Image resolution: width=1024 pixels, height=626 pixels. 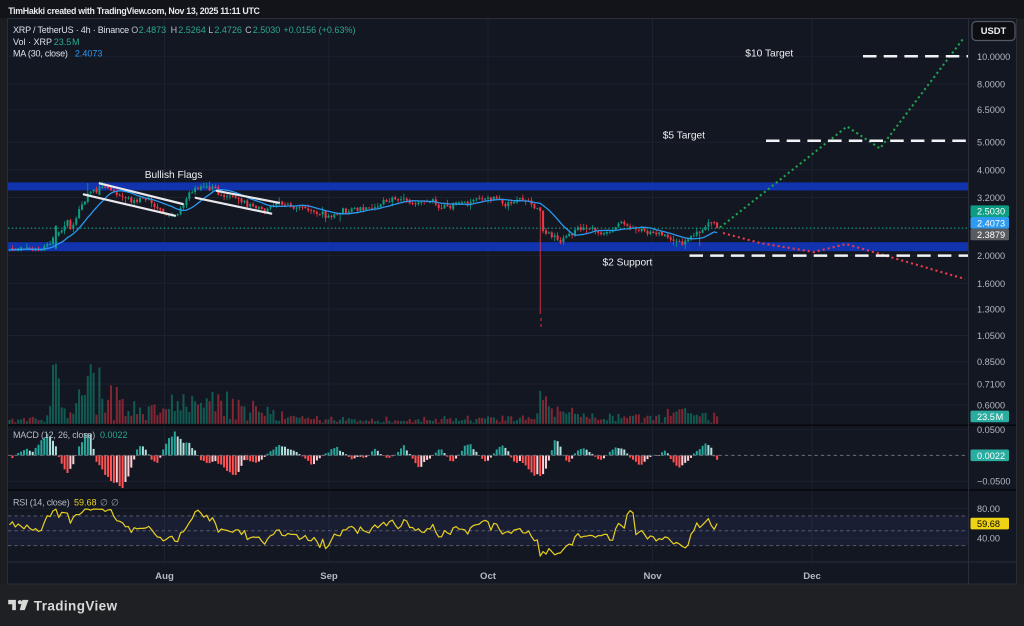 What do you see at coordinates (991, 336) in the screenshot?
I see `svg-text: 1.0500` at bounding box center [991, 336].